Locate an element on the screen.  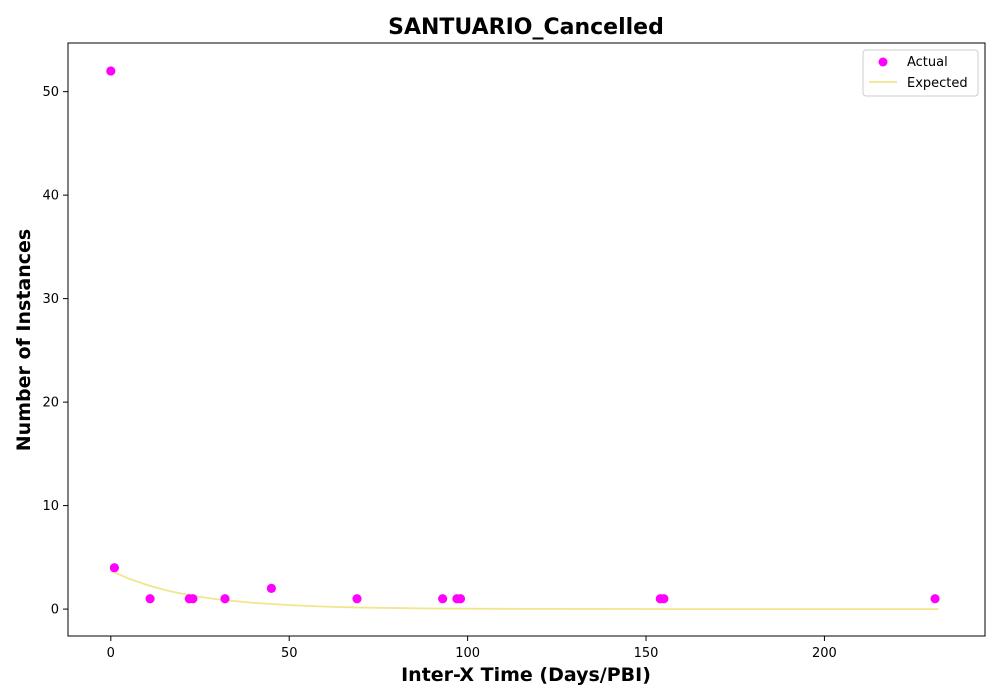
y-tick-label: 40 is located at coordinates (50, 196).